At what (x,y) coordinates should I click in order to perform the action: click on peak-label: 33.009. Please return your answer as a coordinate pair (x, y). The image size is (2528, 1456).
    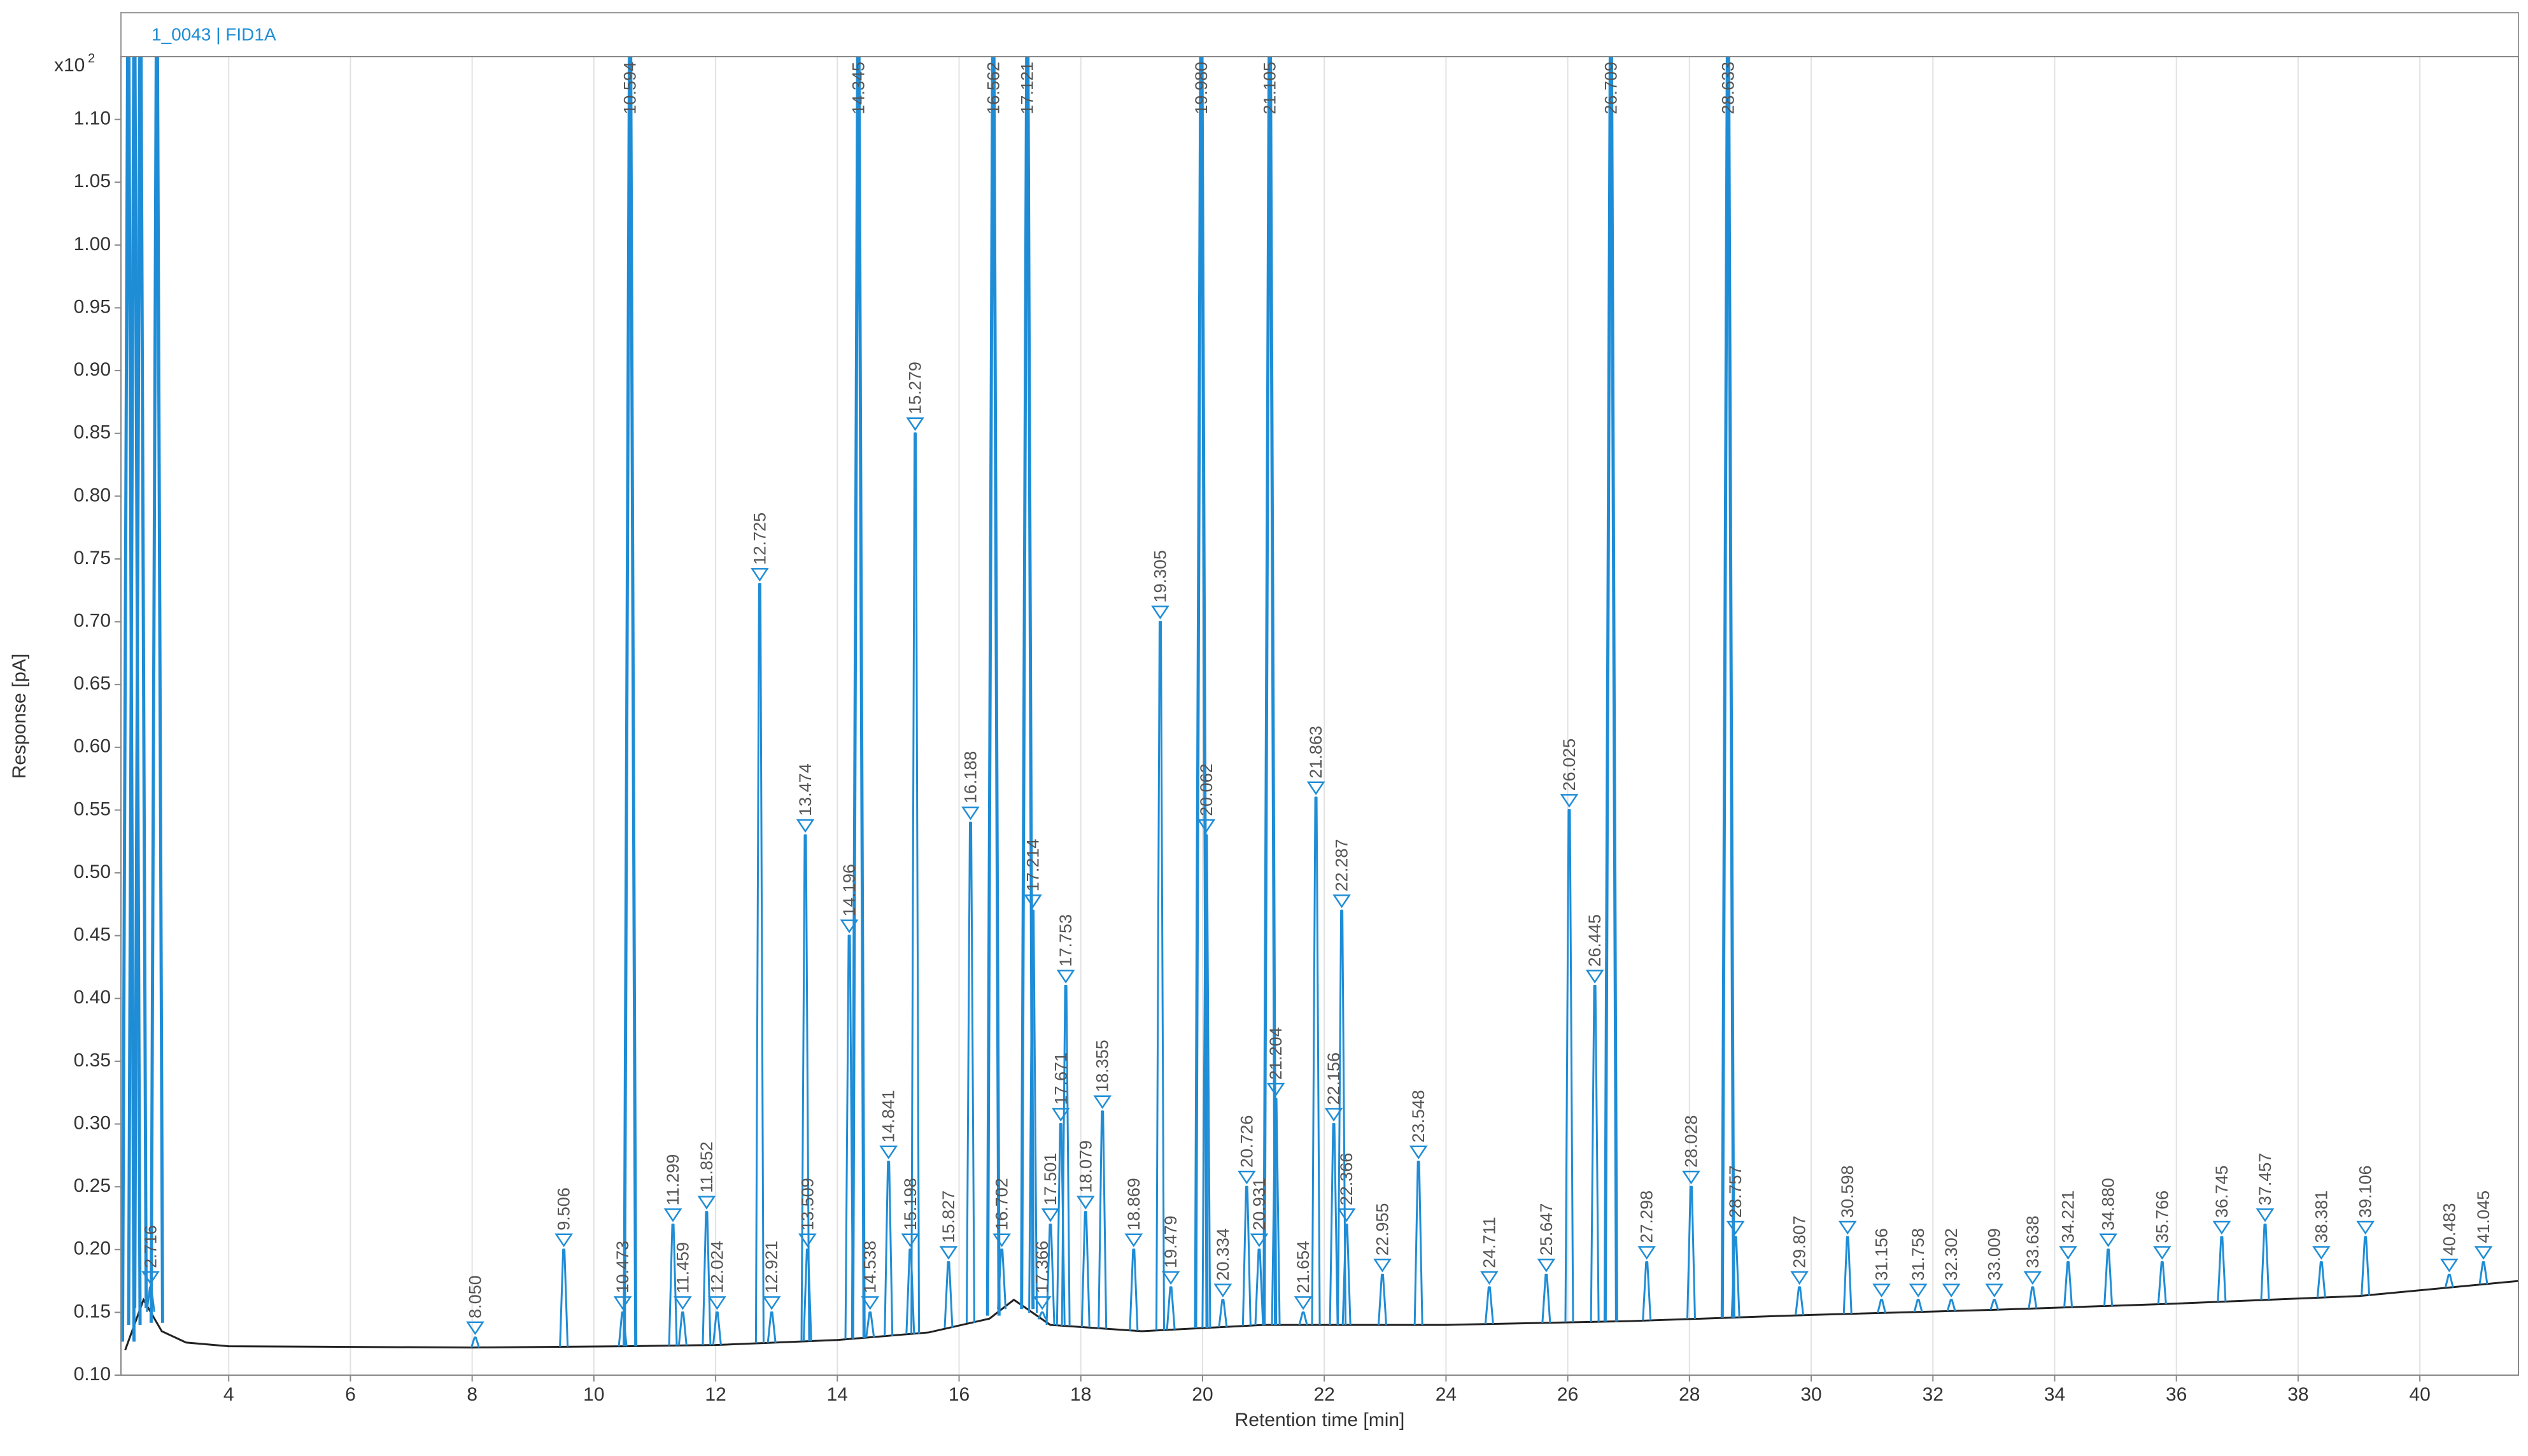
    Looking at the image, I should click on (1995, 1254).